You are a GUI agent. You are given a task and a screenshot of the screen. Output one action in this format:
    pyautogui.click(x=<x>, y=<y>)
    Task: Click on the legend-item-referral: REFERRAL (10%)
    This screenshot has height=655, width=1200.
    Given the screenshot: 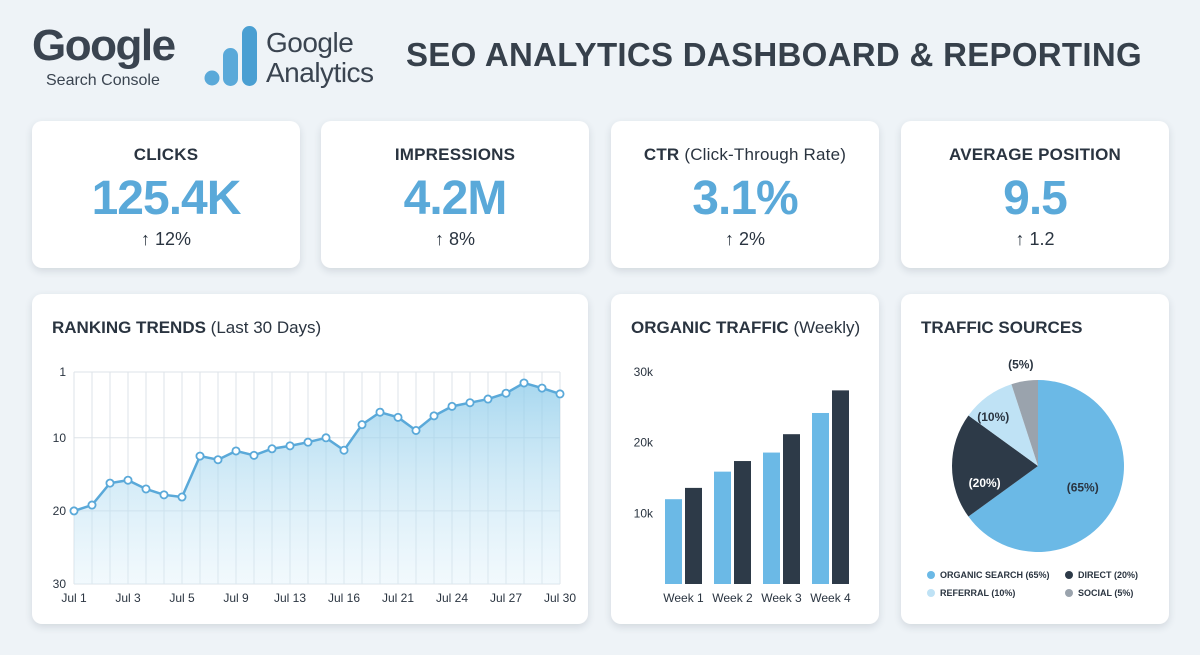 What is the action you would take?
    pyautogui.click(x=971, y=593)
    